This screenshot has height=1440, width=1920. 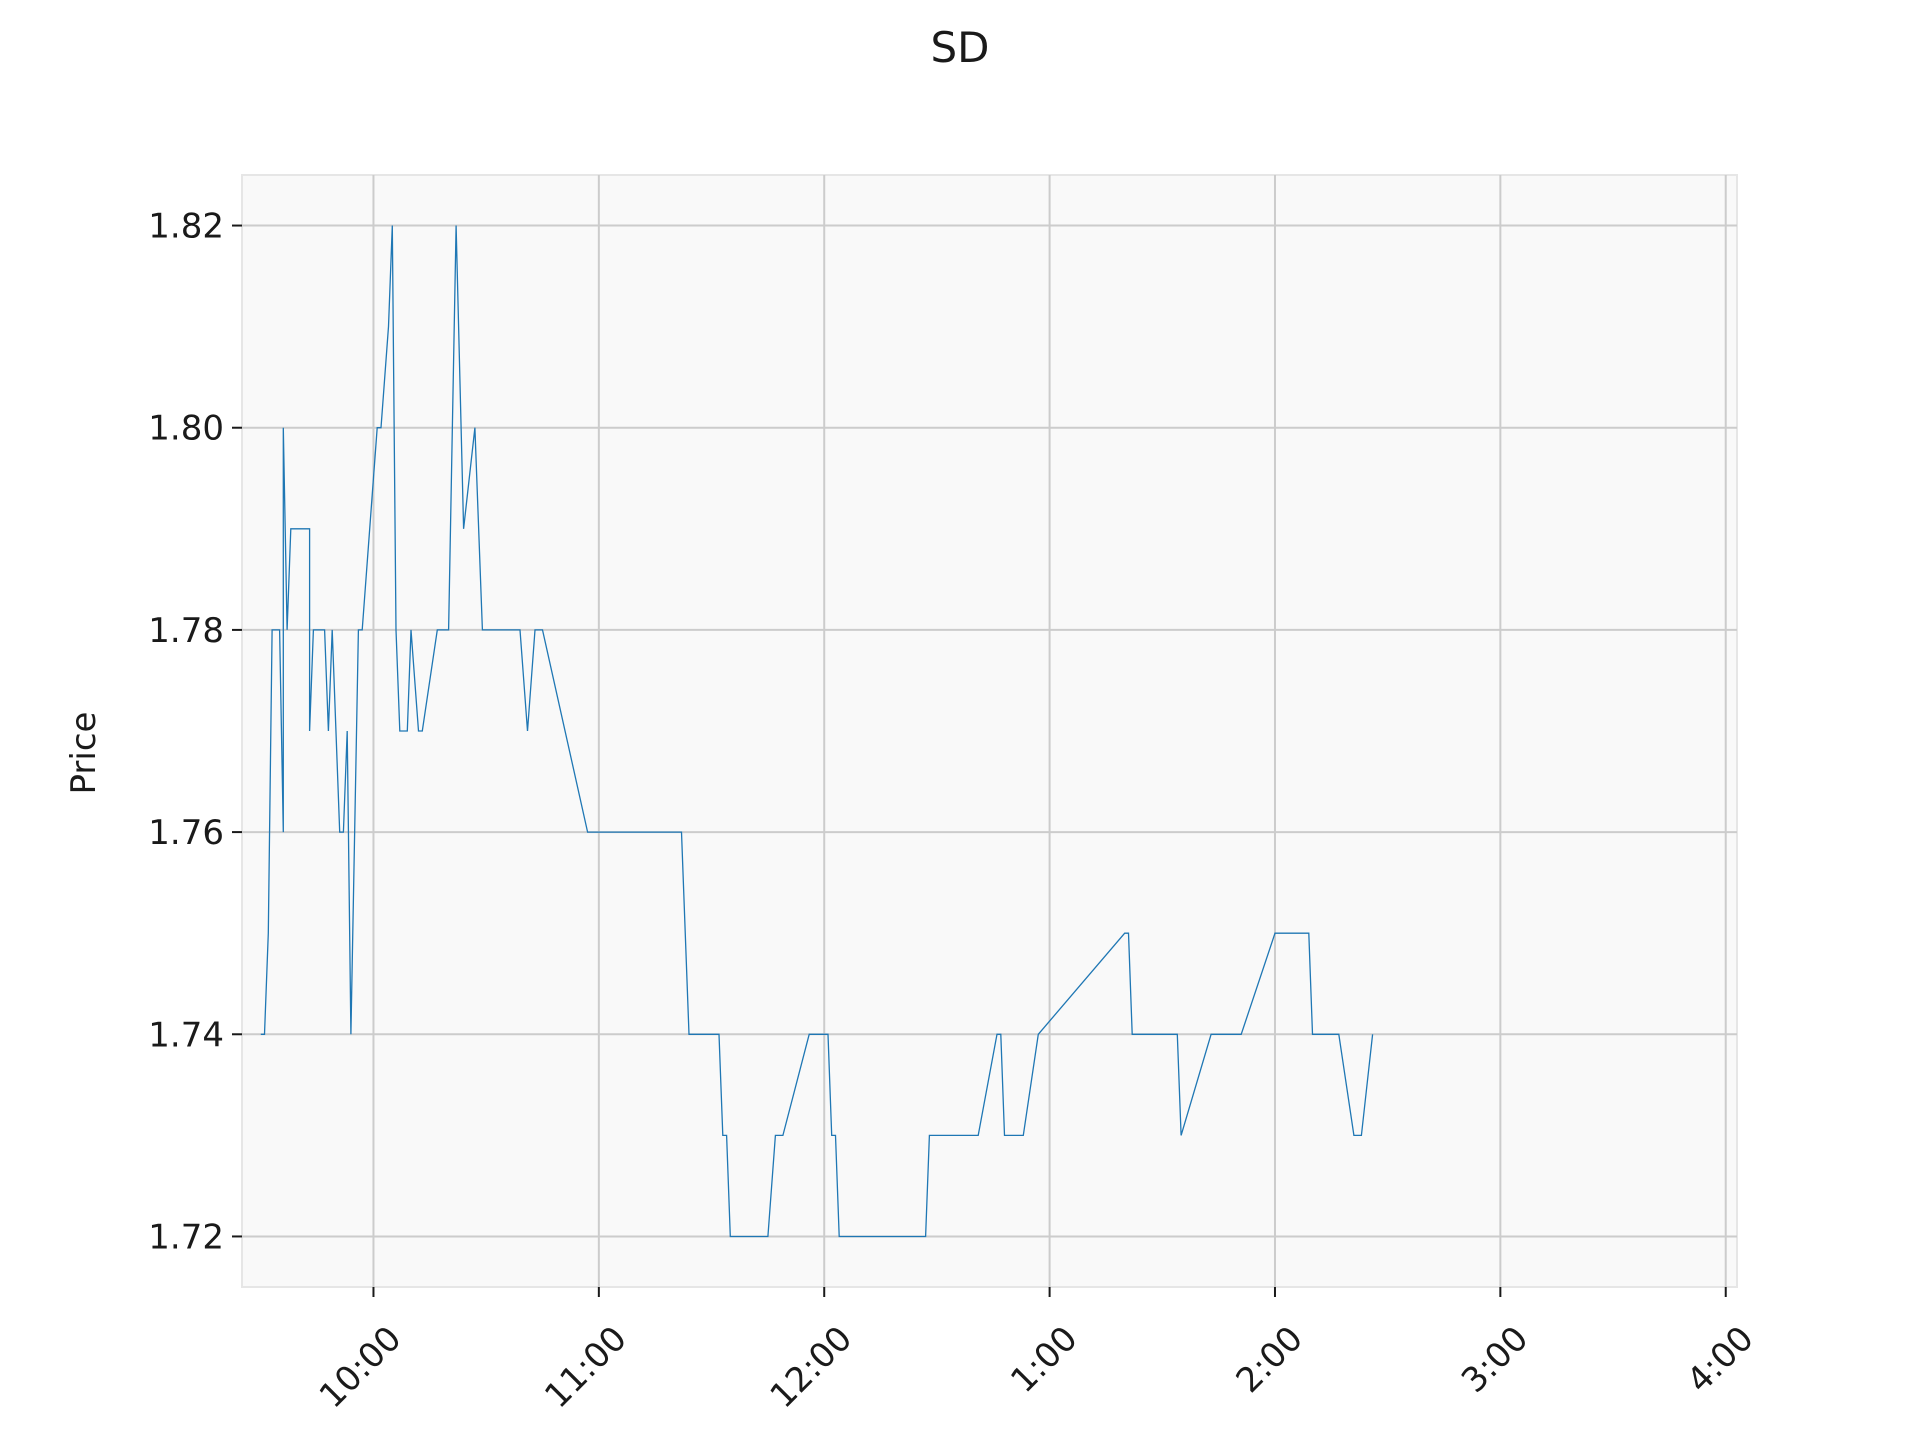 What do you see at coordinates (959, 47) in the screenshot?
I see `chart-title: SD` at bounding box center [959, 47].